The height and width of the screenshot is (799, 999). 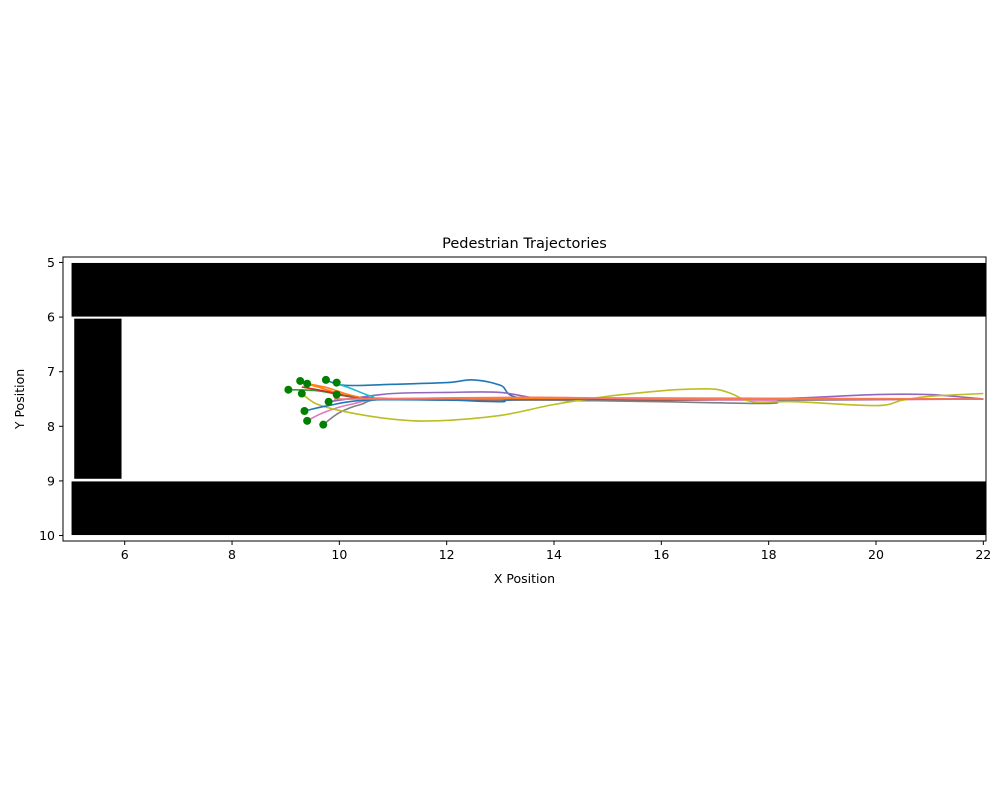 I want to click on y-tick-label: 7, so click(x=51, y=371).